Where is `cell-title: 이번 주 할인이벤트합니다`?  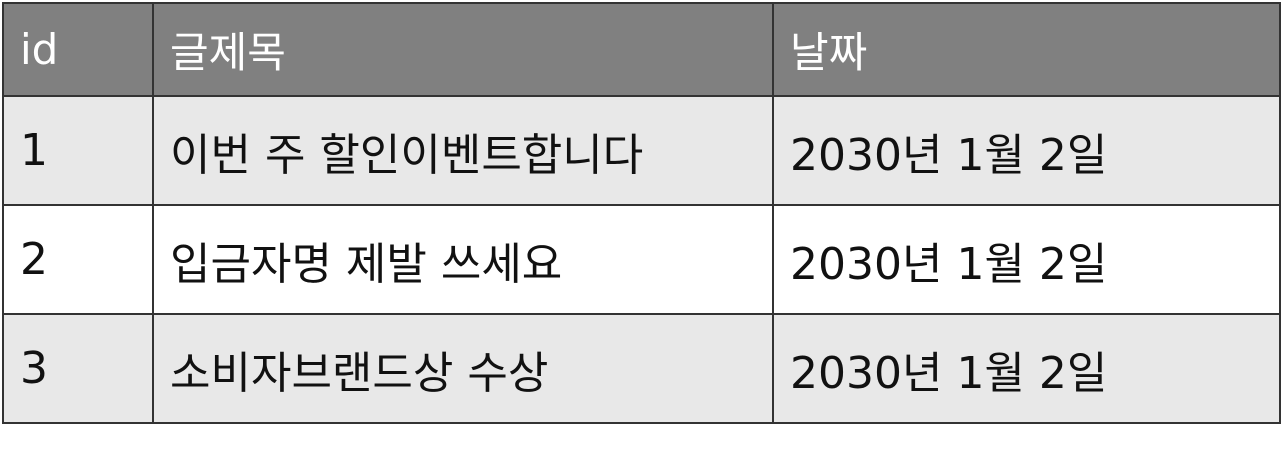
cell-title: 이번 주 할인이벤트합니다 is located at coordinates (463, 150).